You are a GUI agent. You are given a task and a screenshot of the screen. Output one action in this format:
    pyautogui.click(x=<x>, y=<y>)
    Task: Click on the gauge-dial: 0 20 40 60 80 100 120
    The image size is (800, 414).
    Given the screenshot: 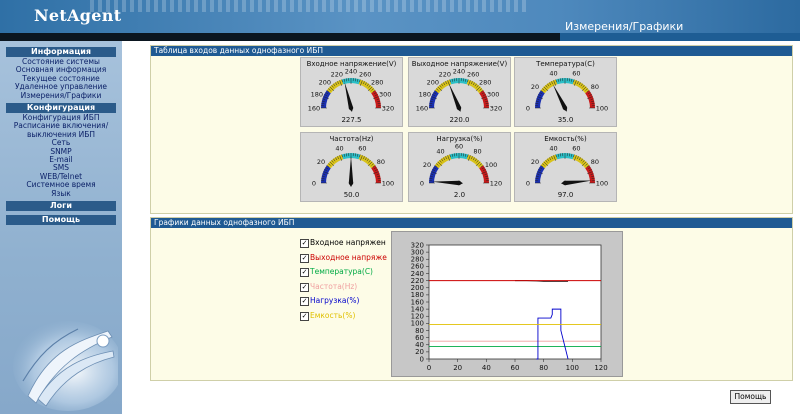 What is the action you would take?
    pyautogui.click(x=461, y=165)
    